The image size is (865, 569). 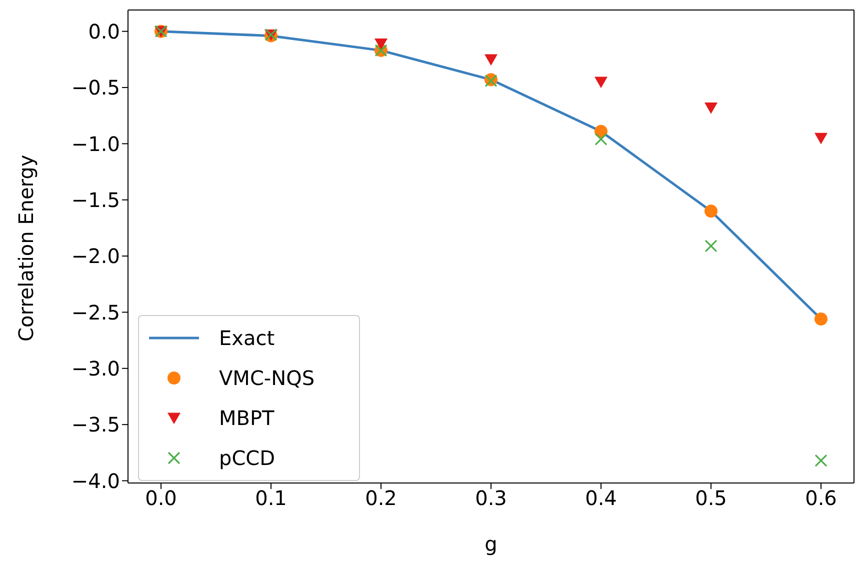 What do you see at coordinates (271, 498) in the screenshot?
I see `x-tick-label: 0.1` at bounding box center [271, 498].